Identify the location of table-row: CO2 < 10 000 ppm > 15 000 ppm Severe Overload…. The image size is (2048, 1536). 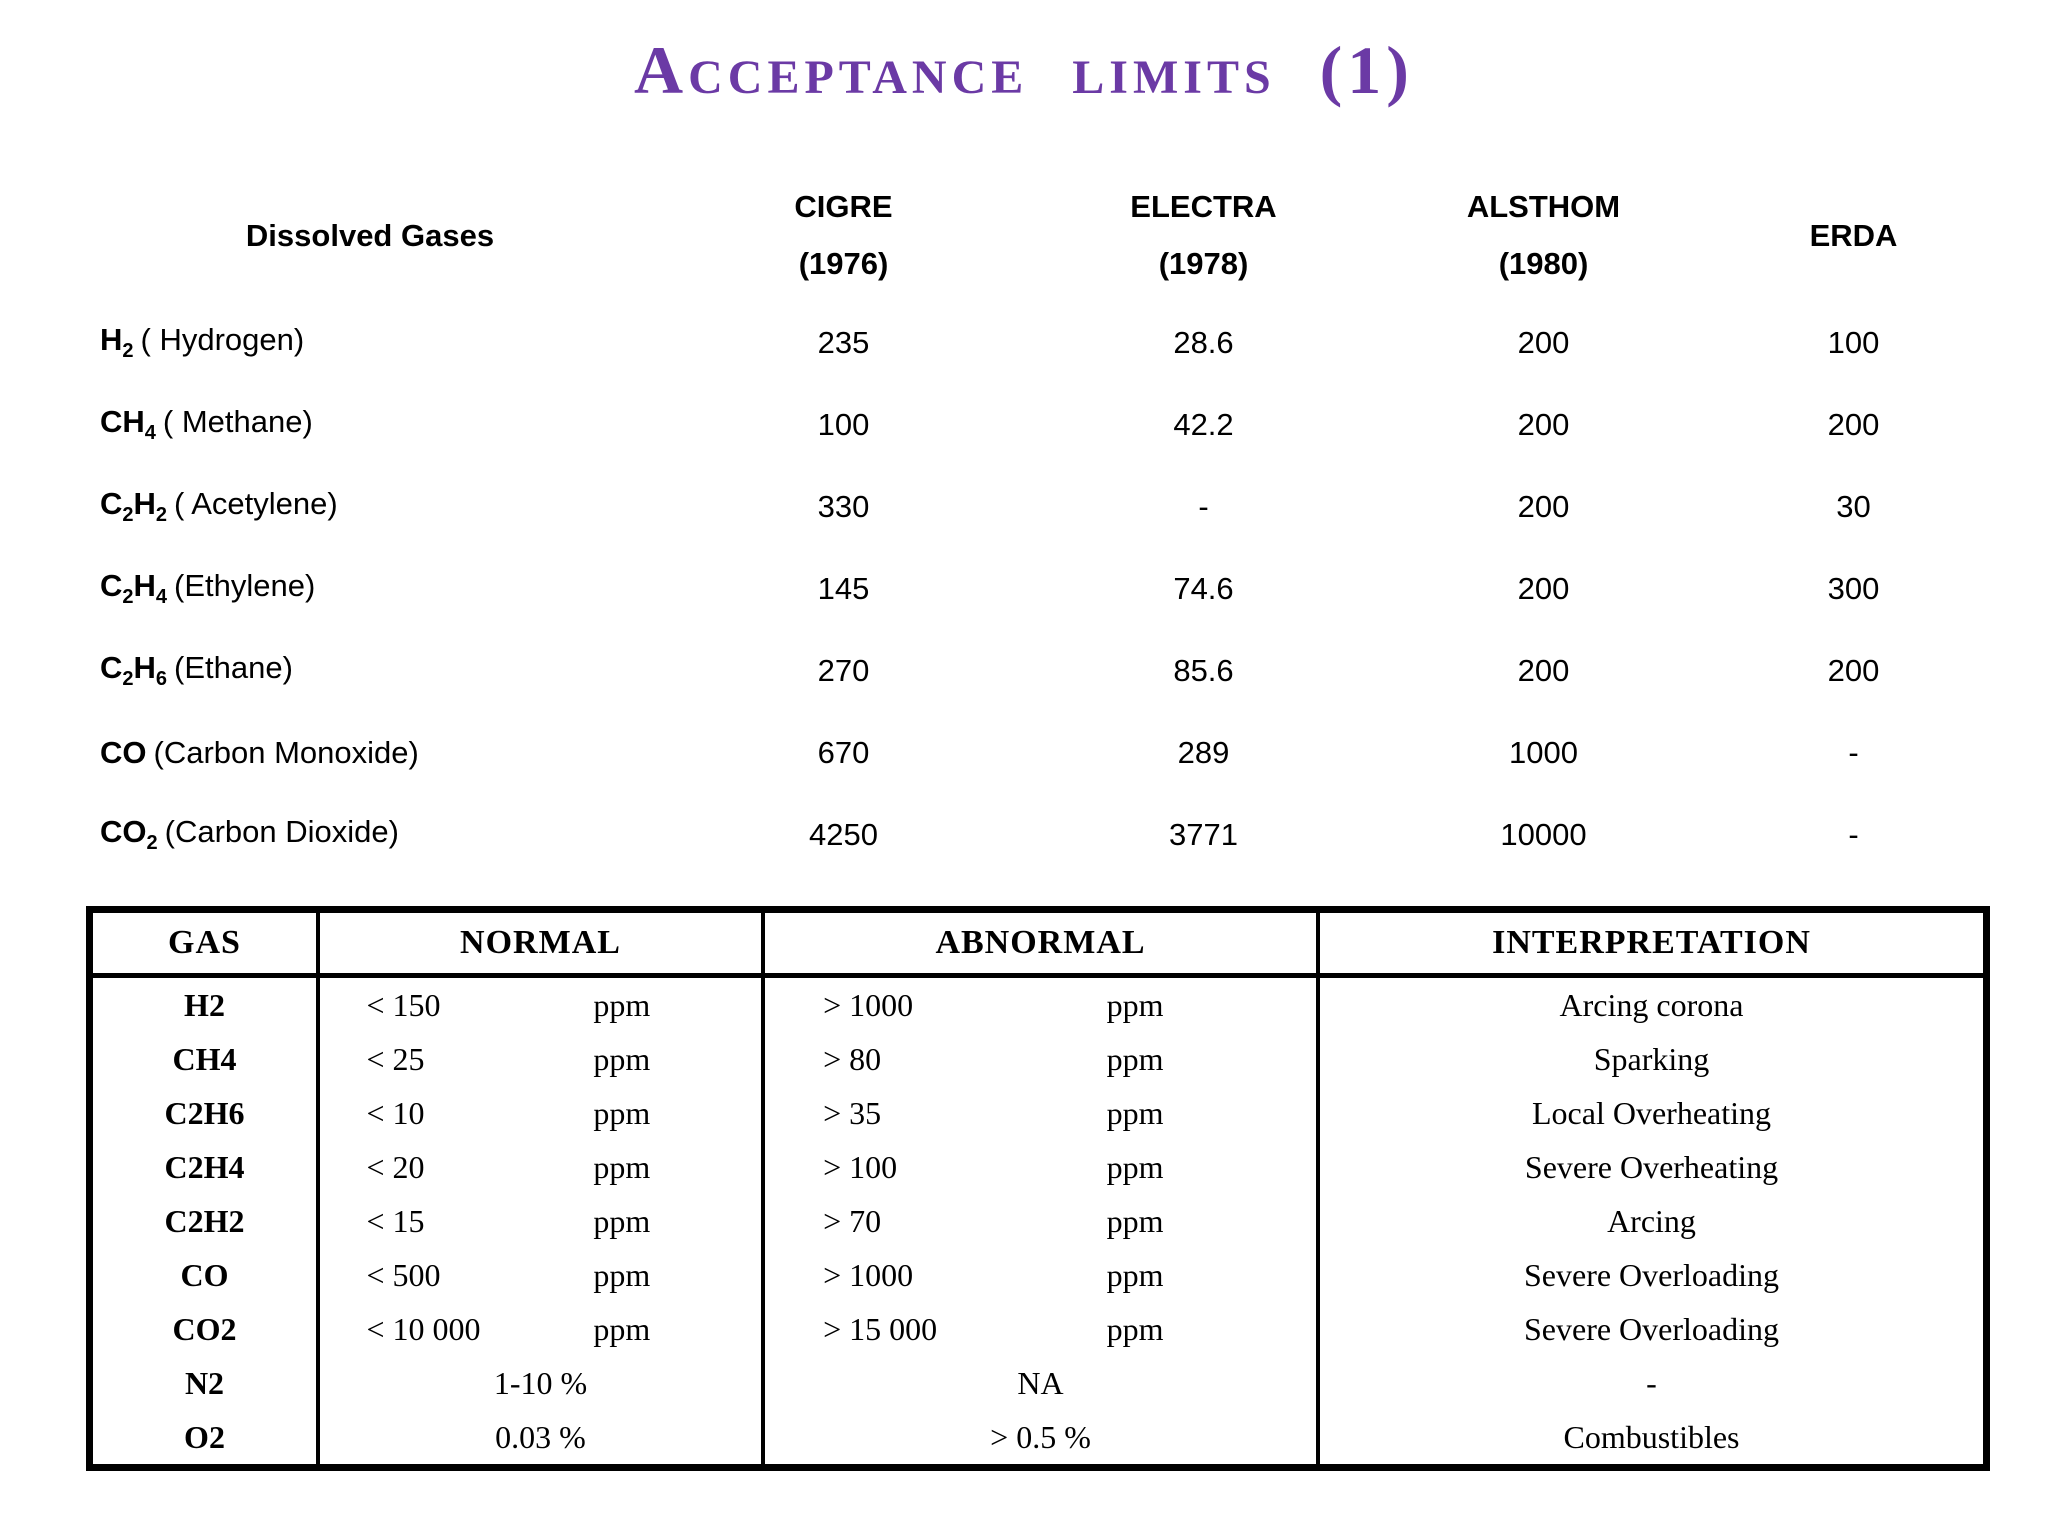
(1038, 1329).